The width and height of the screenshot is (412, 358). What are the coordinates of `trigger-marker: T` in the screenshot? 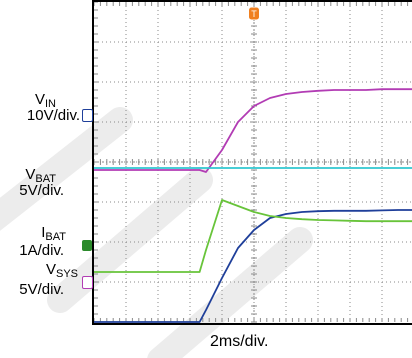 It's located at (254, 13).